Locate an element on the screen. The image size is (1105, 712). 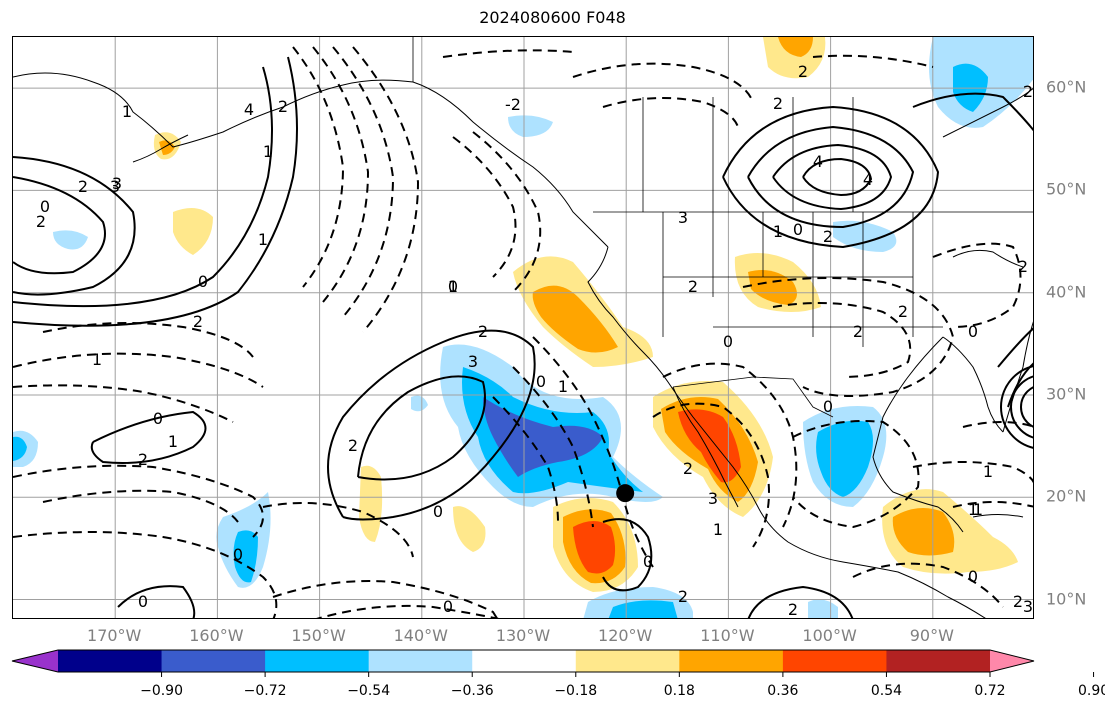
negative-anomaly-canada is located at coordinates (865, 236).